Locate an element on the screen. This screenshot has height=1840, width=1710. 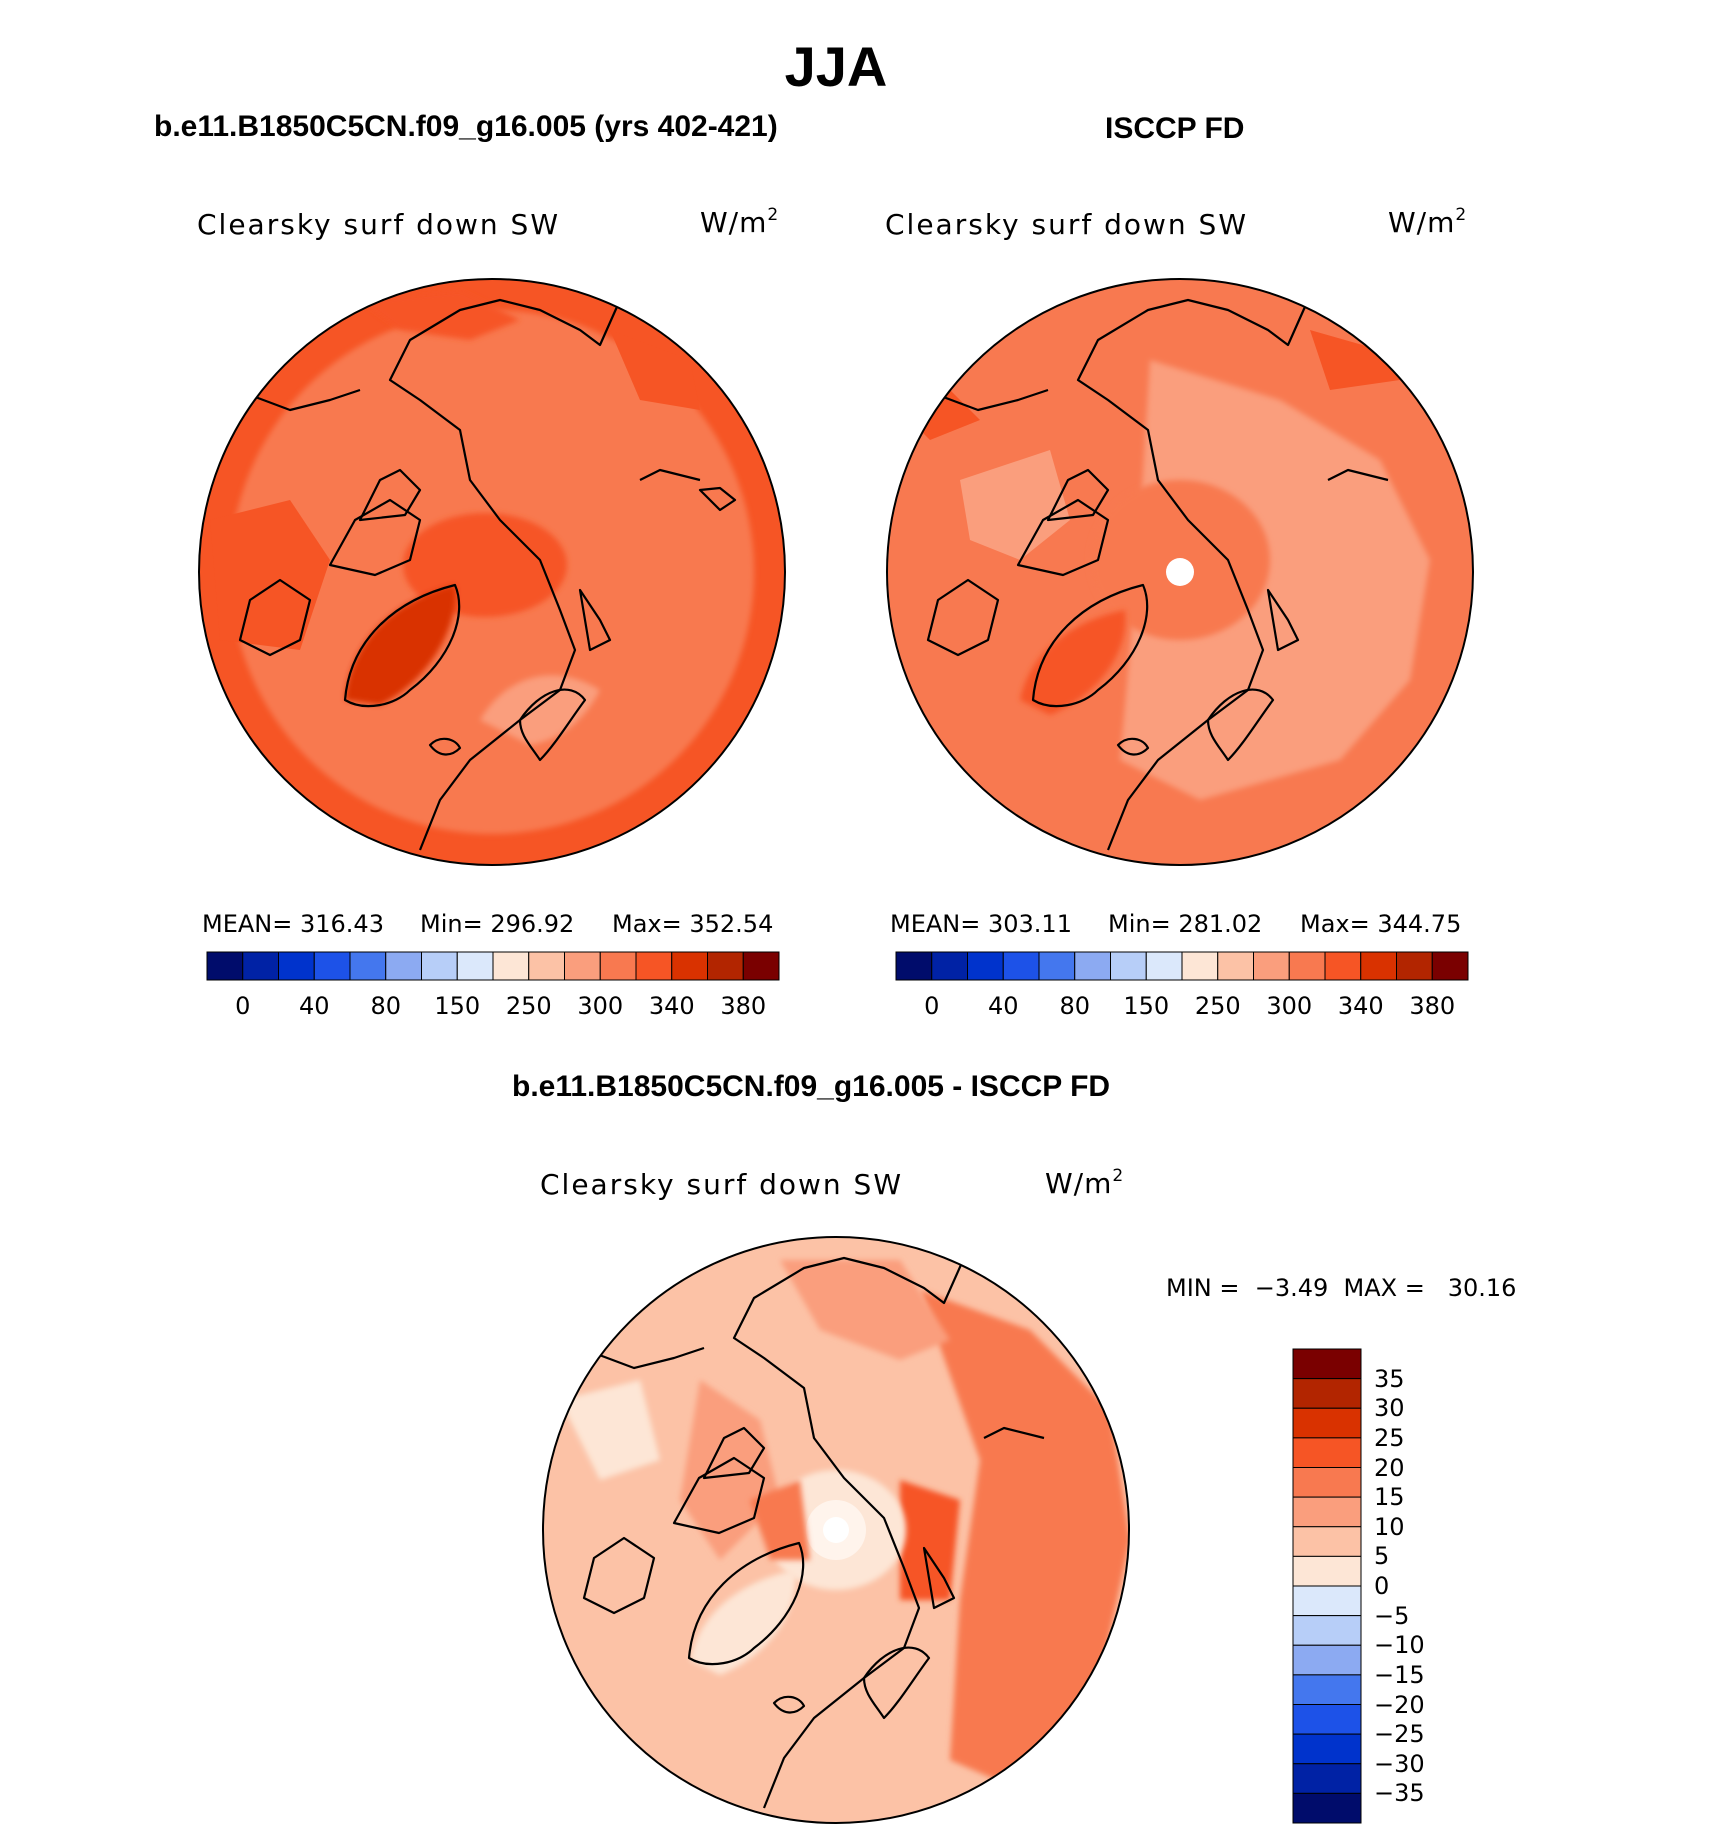
diff-variable-label: Clearsky surf down SW is located at coordinates (722, 1184).